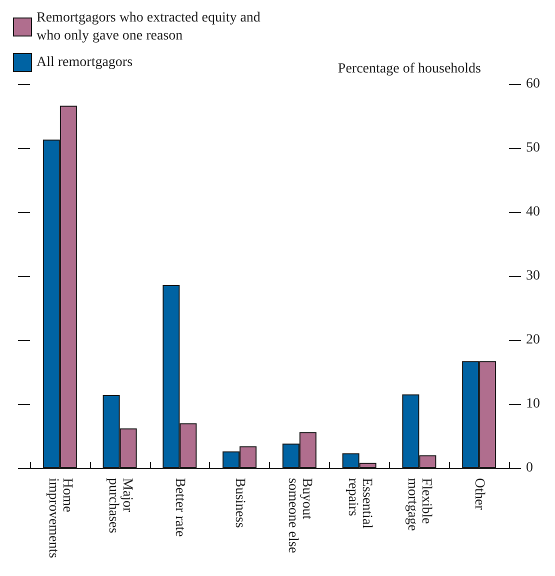  I want to click on y-tick-label: 20, so click(533, 340).